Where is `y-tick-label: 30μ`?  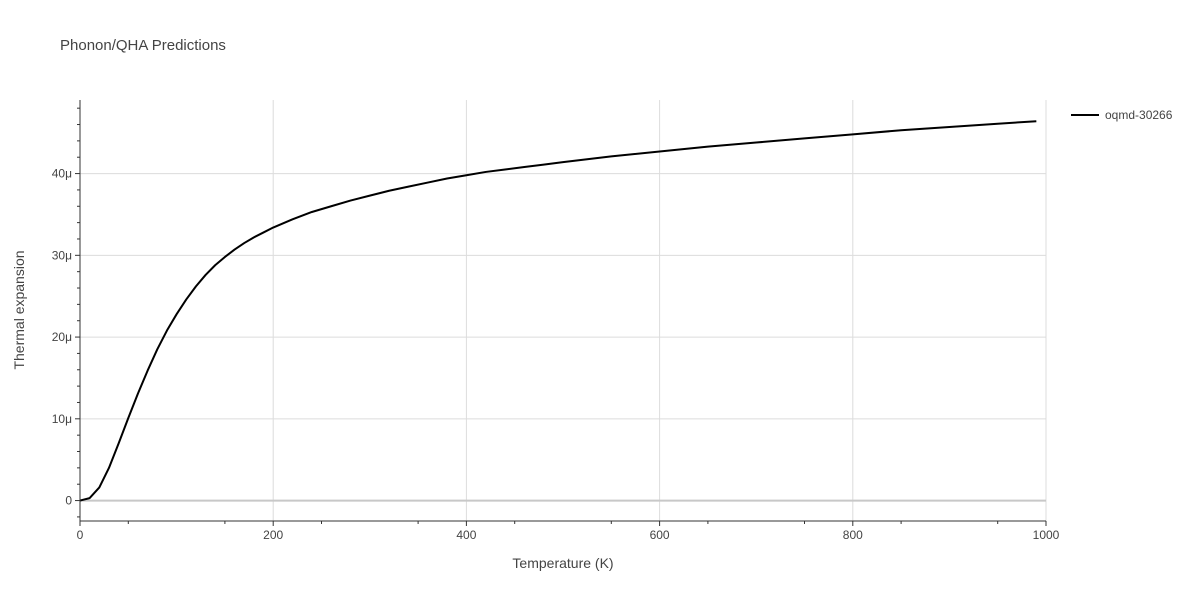 y-tick-label: 30μ is located at coordinates (62, 255).